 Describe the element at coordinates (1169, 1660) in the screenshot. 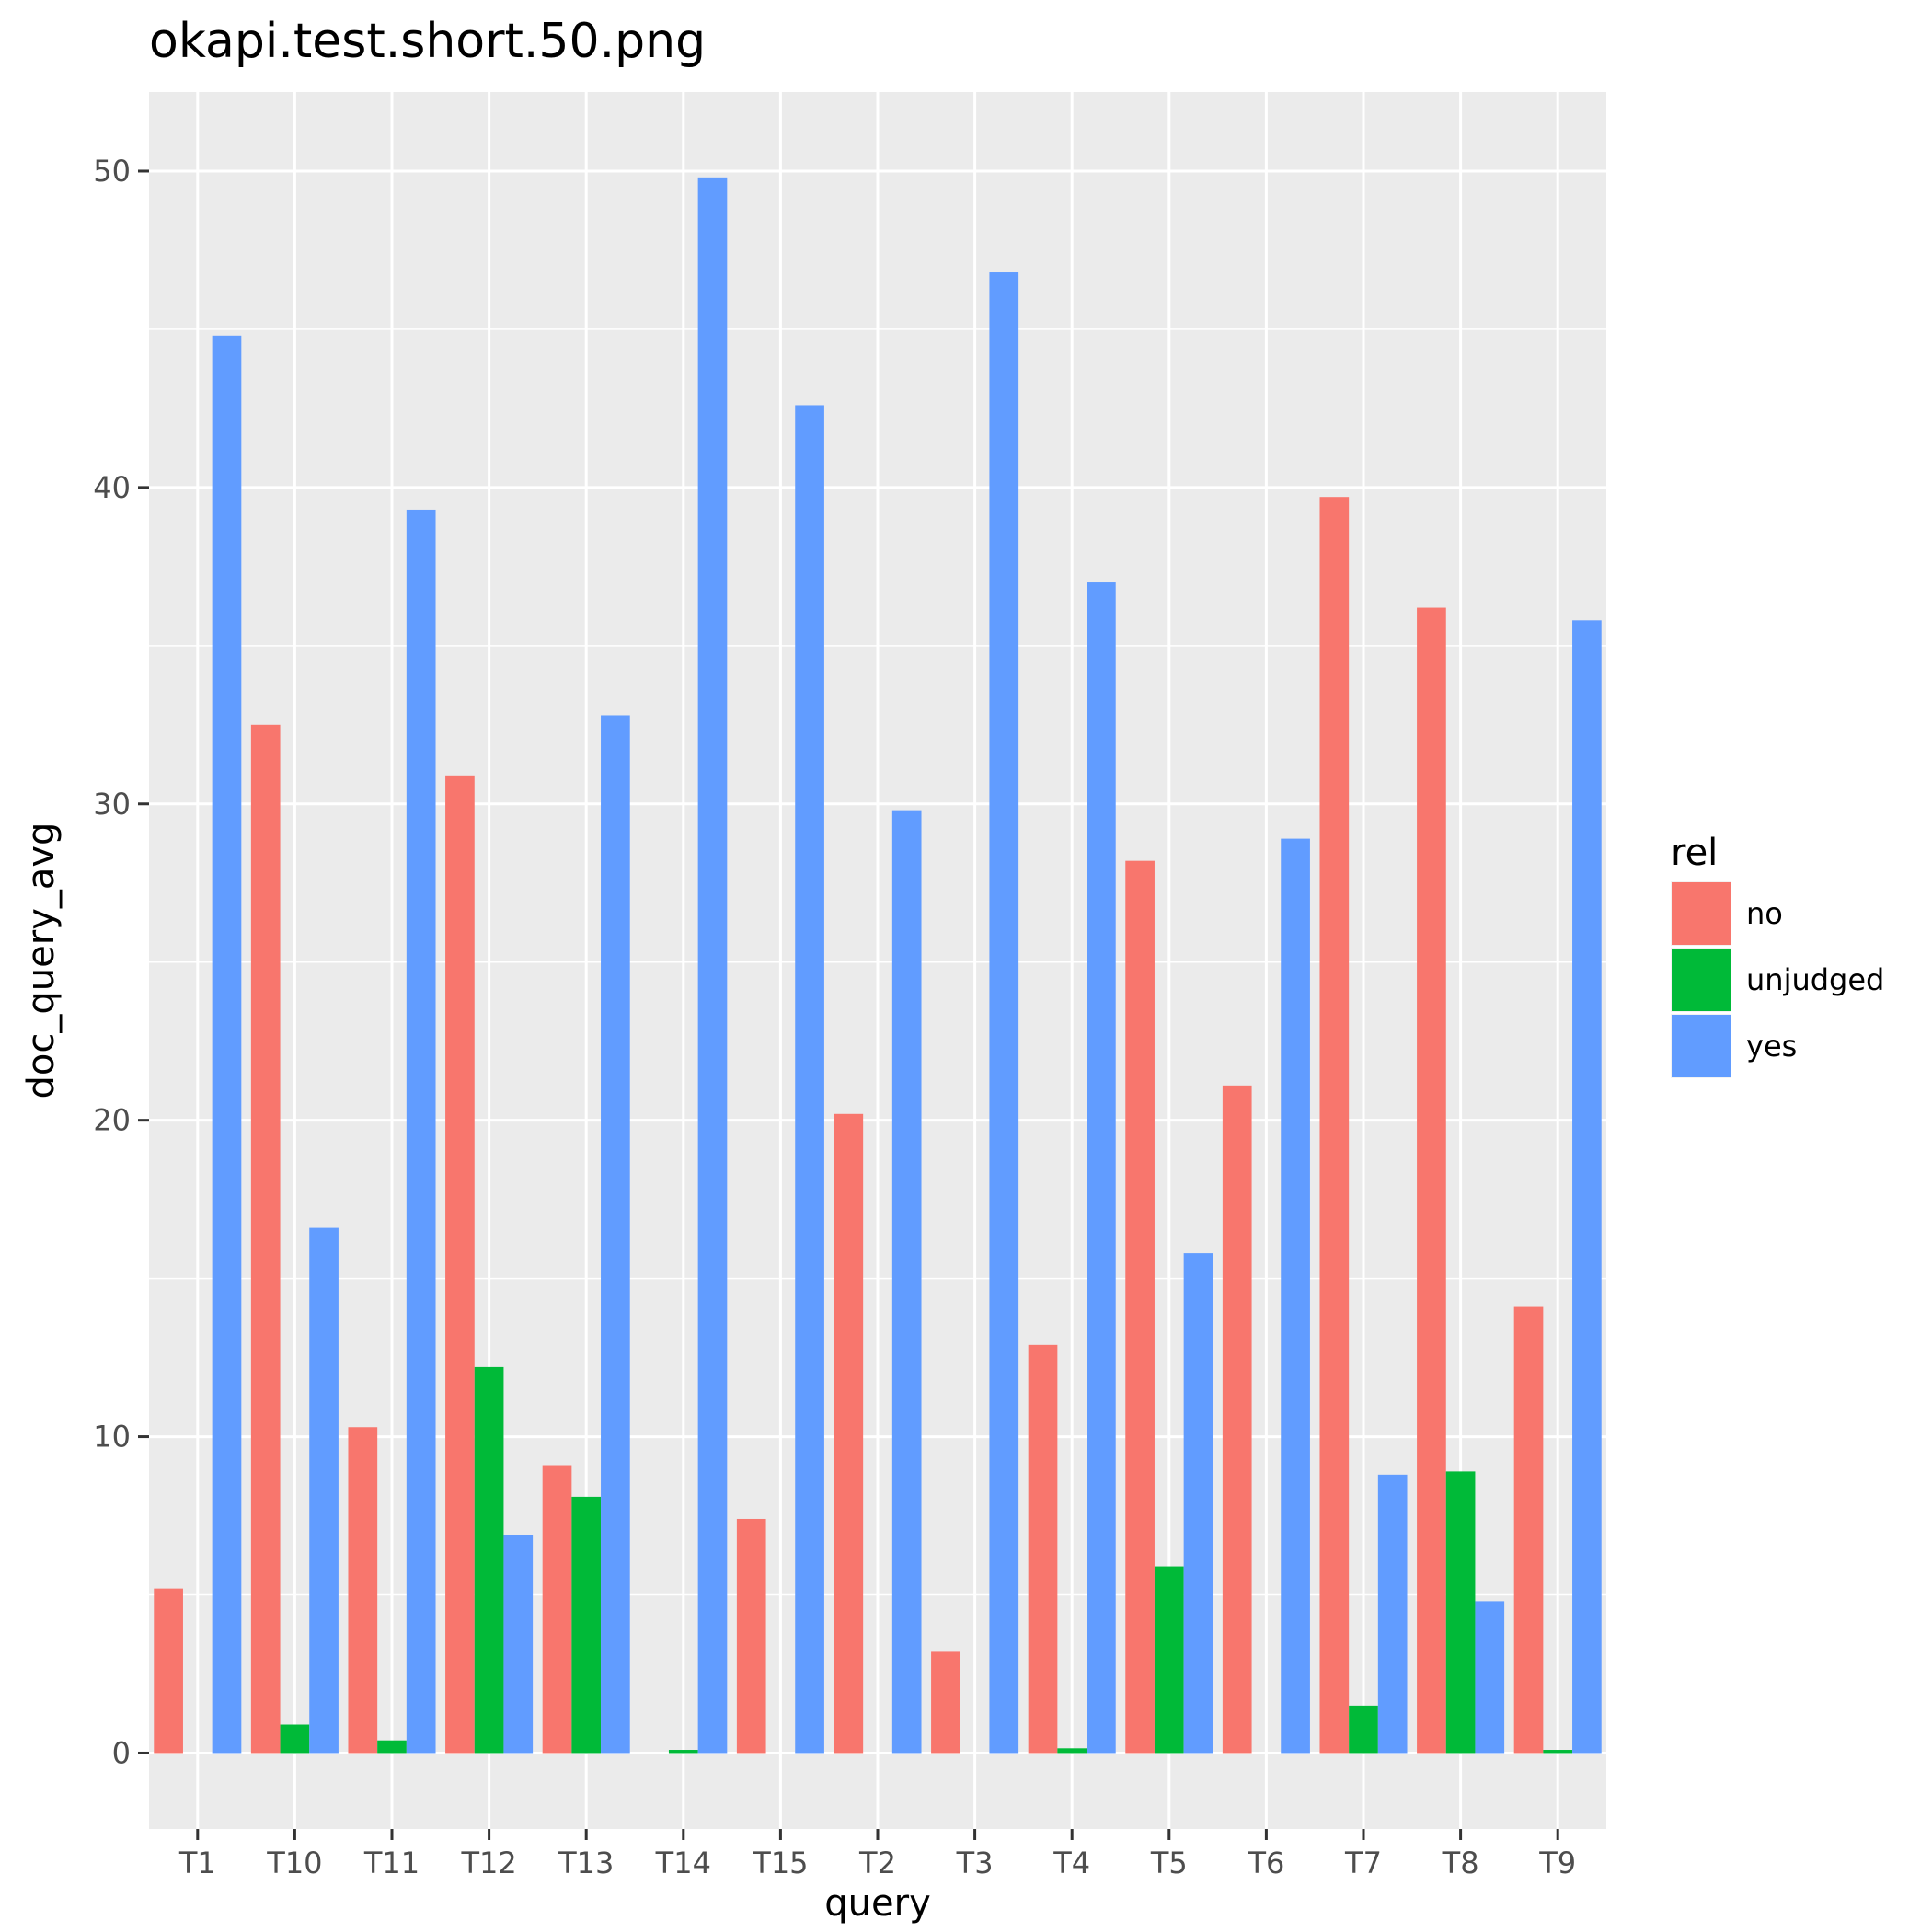

I see `bar-unjudged-t5` at that location.